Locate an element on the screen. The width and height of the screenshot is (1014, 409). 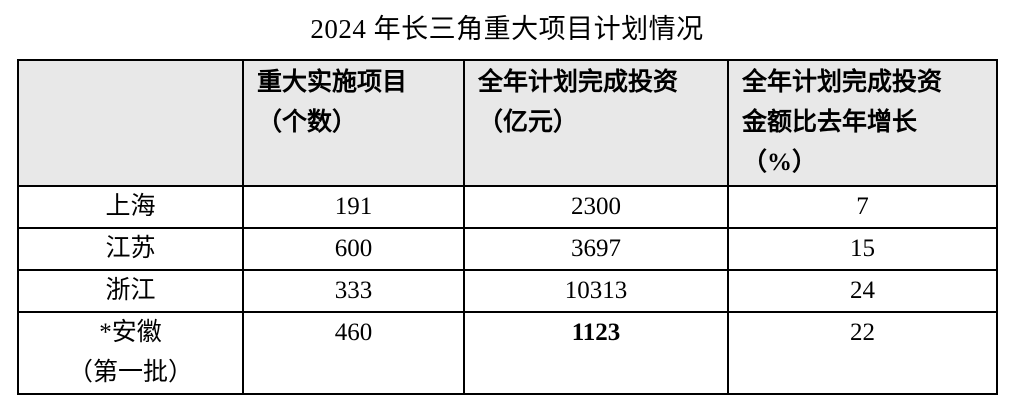
investment-cell: 10313 is located at coordinates (596, 291).